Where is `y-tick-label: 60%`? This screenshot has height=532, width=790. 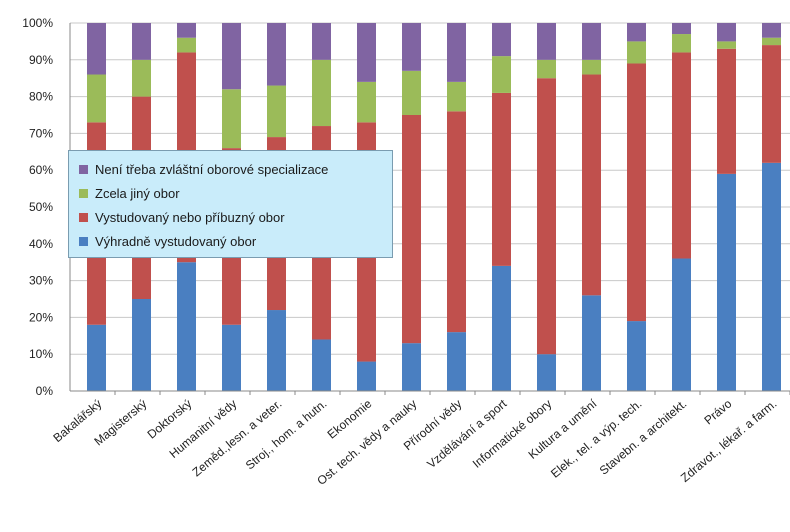 y-tick-label: 60% is located at coordinates (41, 170).